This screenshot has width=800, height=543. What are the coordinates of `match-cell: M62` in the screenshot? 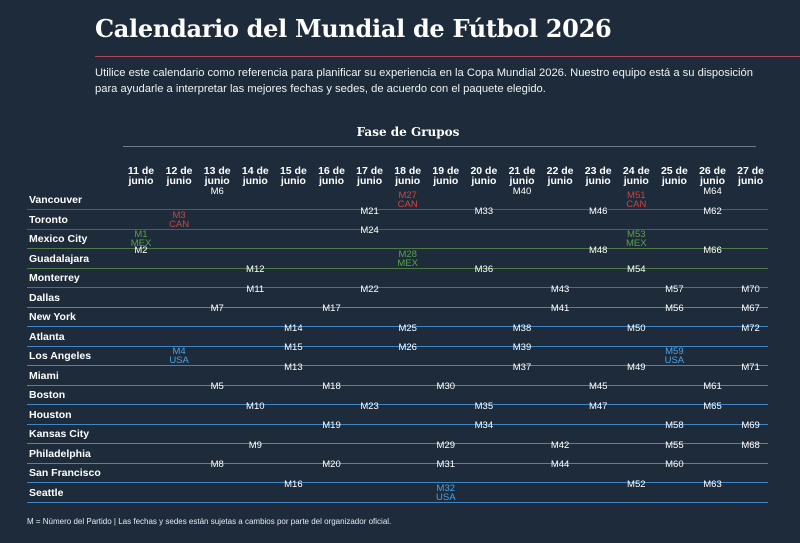 It's located at (713, 211).